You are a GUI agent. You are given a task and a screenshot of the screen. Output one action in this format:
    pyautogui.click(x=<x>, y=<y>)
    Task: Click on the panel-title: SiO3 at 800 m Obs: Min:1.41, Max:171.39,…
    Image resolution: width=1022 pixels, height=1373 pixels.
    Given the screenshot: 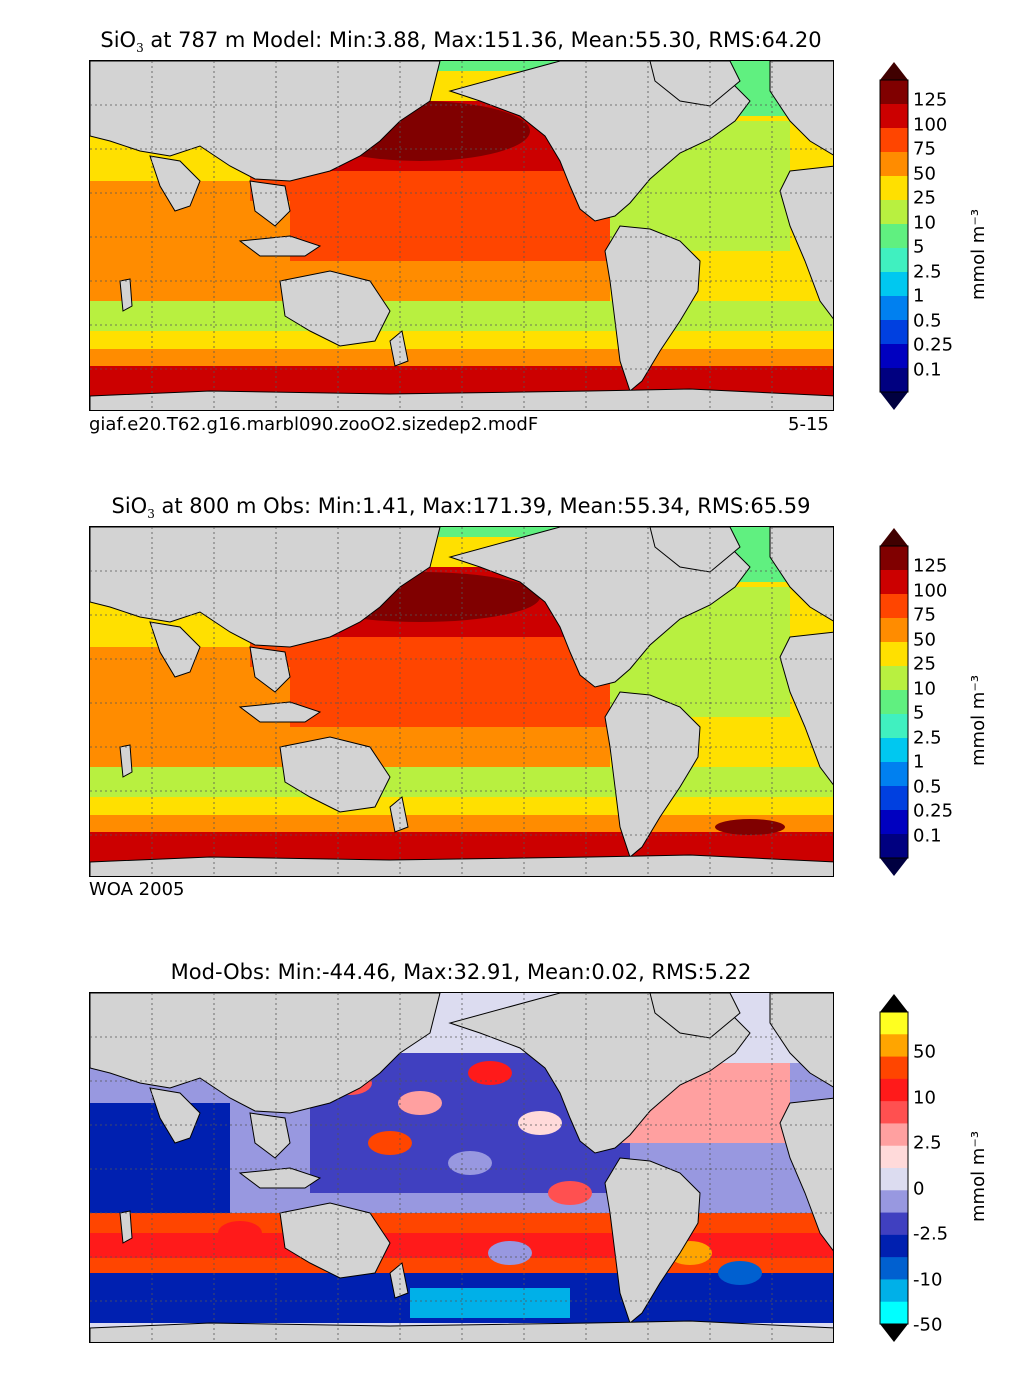 What is the action you would take?
    pyautogui.click(x=461, y=507)
    